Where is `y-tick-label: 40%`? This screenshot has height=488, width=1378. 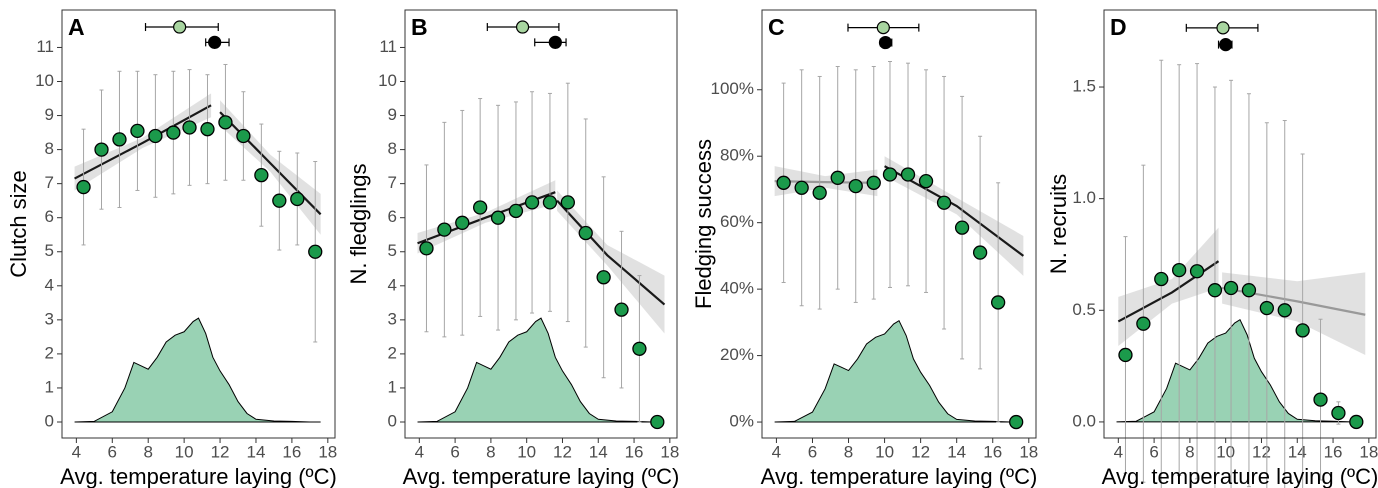 y-tick-label: 40% is located at coordinates (737, 288).